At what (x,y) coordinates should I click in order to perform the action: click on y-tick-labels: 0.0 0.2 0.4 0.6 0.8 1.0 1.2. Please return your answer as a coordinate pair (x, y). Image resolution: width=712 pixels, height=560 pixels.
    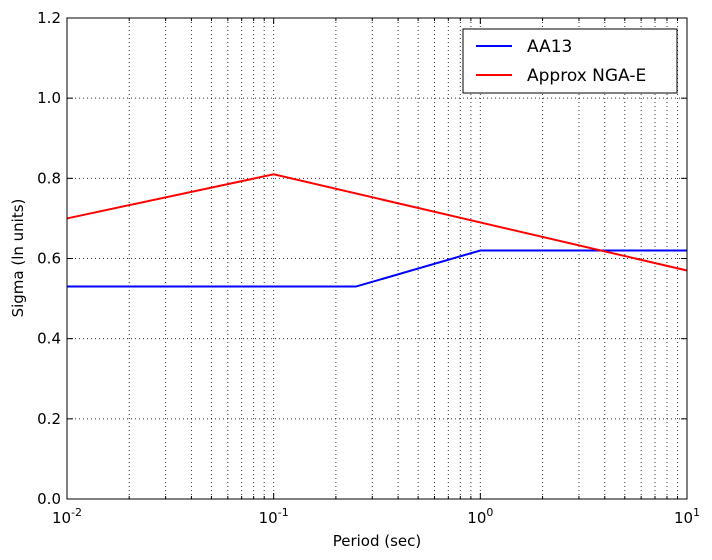
    Looking at the image, I should click on (49, 258).